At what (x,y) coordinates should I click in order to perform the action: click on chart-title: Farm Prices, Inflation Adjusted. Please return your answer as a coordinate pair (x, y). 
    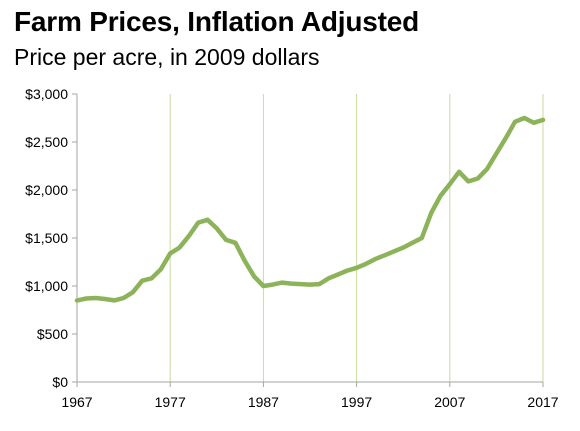
    Looking at the image, I should click on (217, 21).